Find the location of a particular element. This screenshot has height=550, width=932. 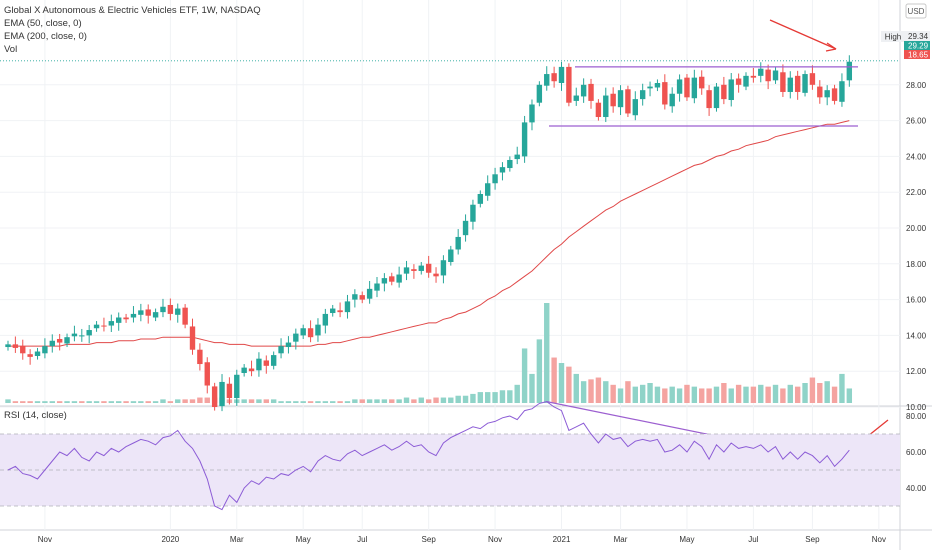

time-tick-label: Jul is located at coordinates (753, 539).